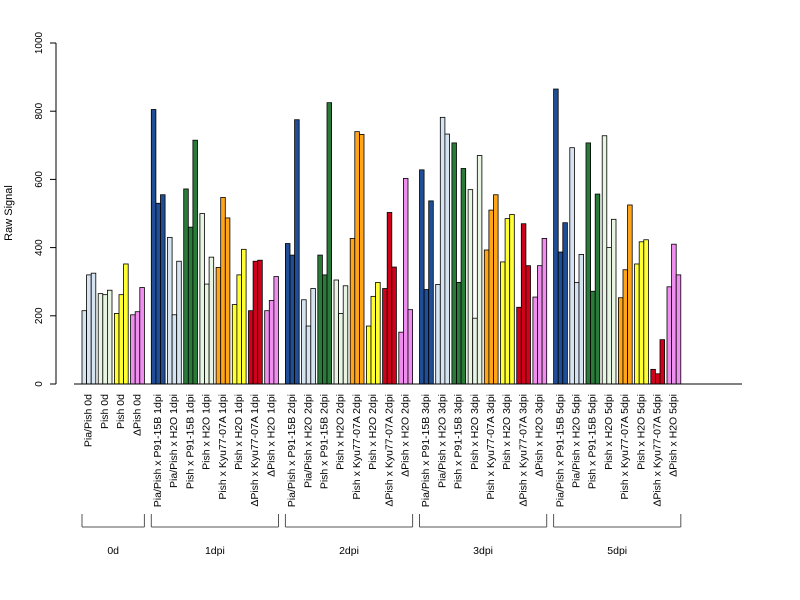 The height and width of the screenshot is (600, 800). What do you see at coordinates (657, 450) in the screenshot?
I see `category-label: ΔPish x Kyu77-07A 5dpi` at bounding box center [657, 450].